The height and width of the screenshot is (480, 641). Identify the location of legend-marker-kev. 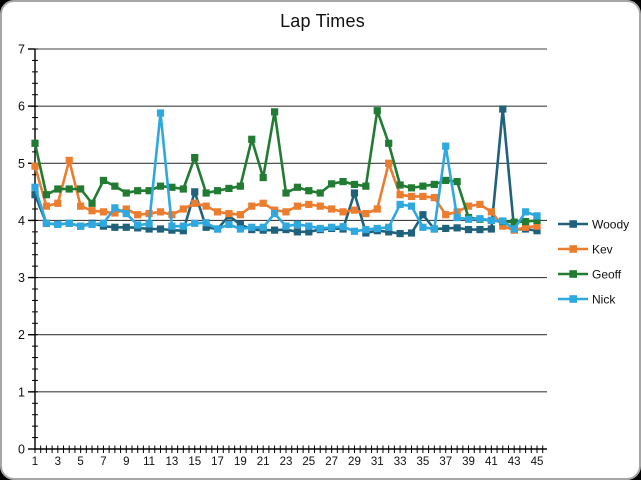
(573, 249).